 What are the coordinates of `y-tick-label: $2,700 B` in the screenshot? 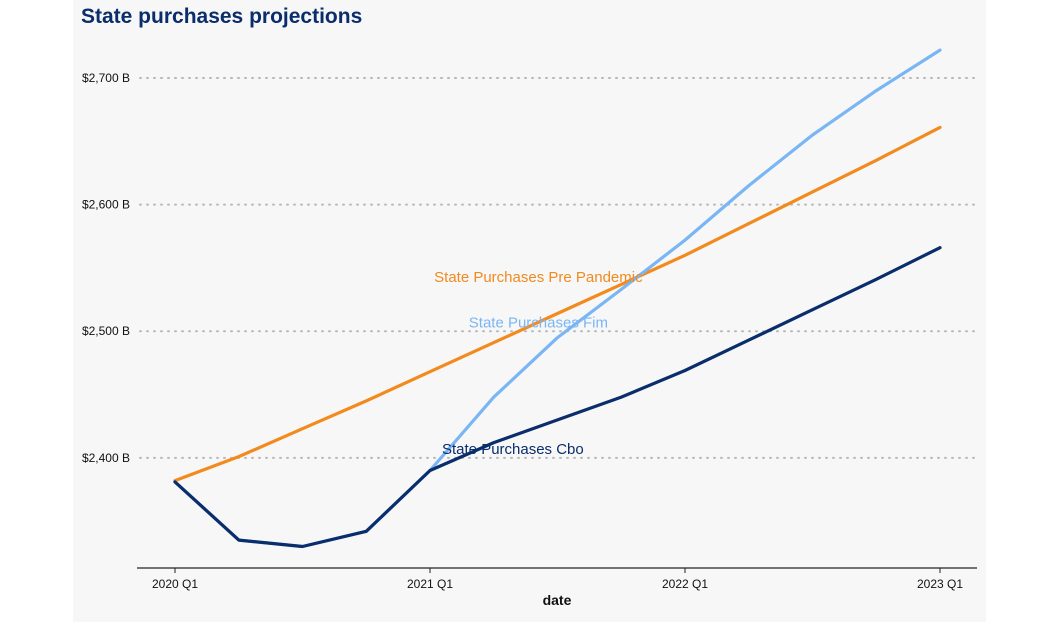 It's located at (106, 78).